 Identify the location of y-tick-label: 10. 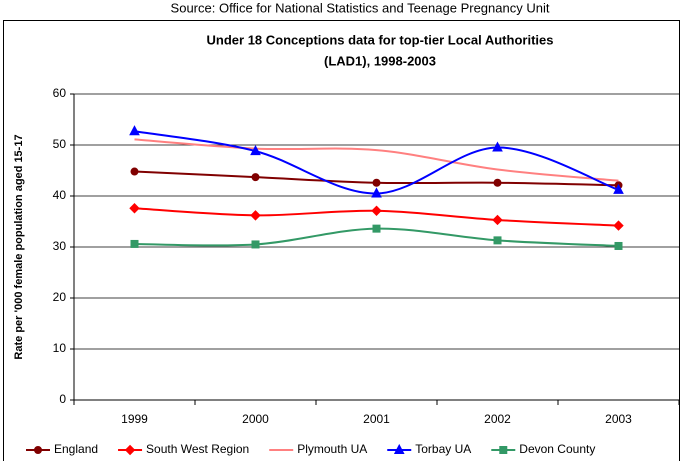
(60, 348).